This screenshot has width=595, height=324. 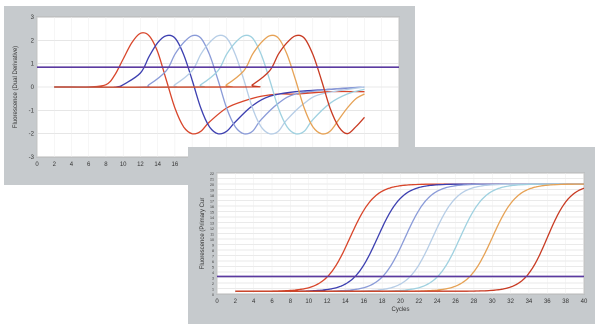 I want to click on y-tick-label: 5, so click(x=213, y=268).